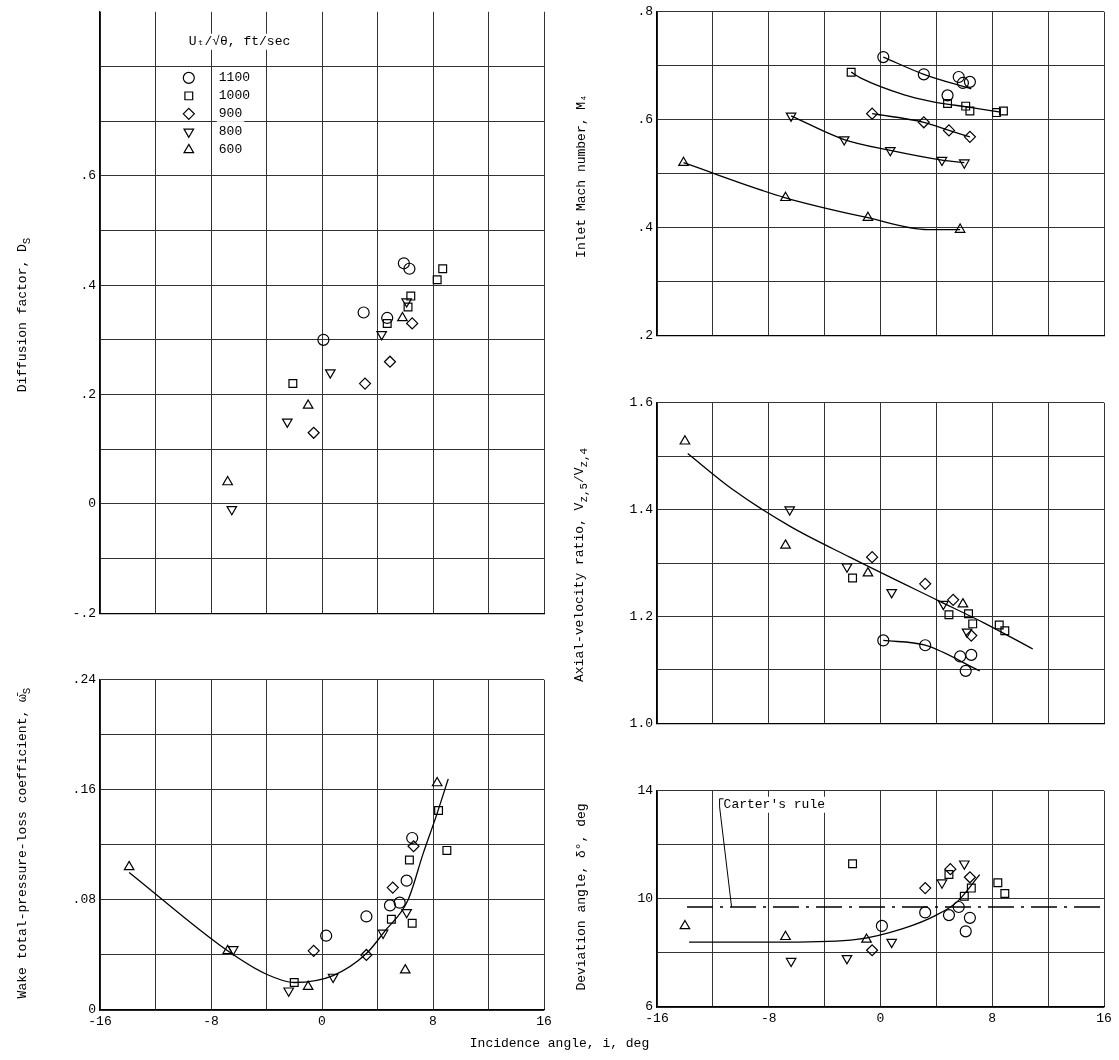  What do you see at coordinates (92, 504) in the screenshot?
I see `y-tick-label: 0` at bounding box center [92, 504].